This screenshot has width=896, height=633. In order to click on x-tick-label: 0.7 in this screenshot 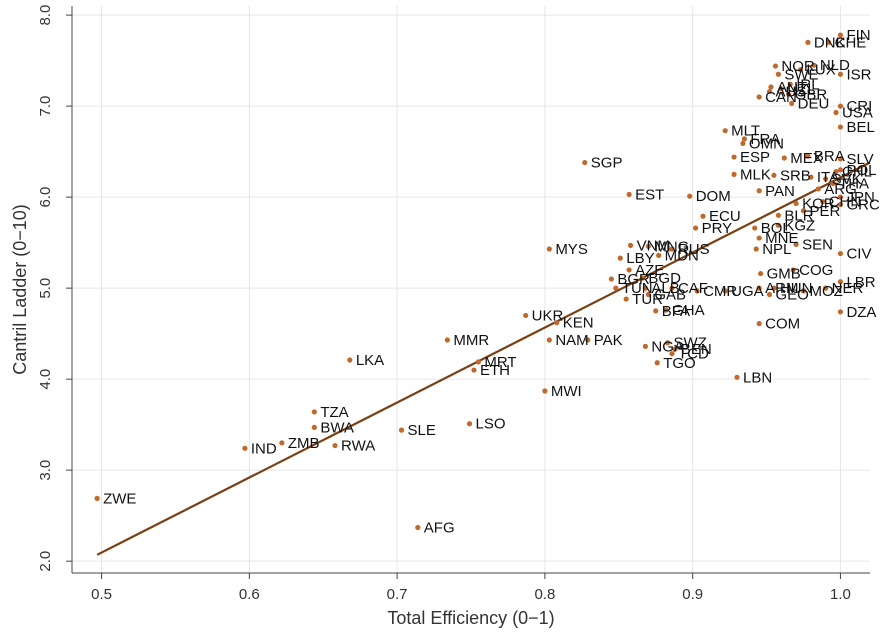, I will do `click(397, 594)`.